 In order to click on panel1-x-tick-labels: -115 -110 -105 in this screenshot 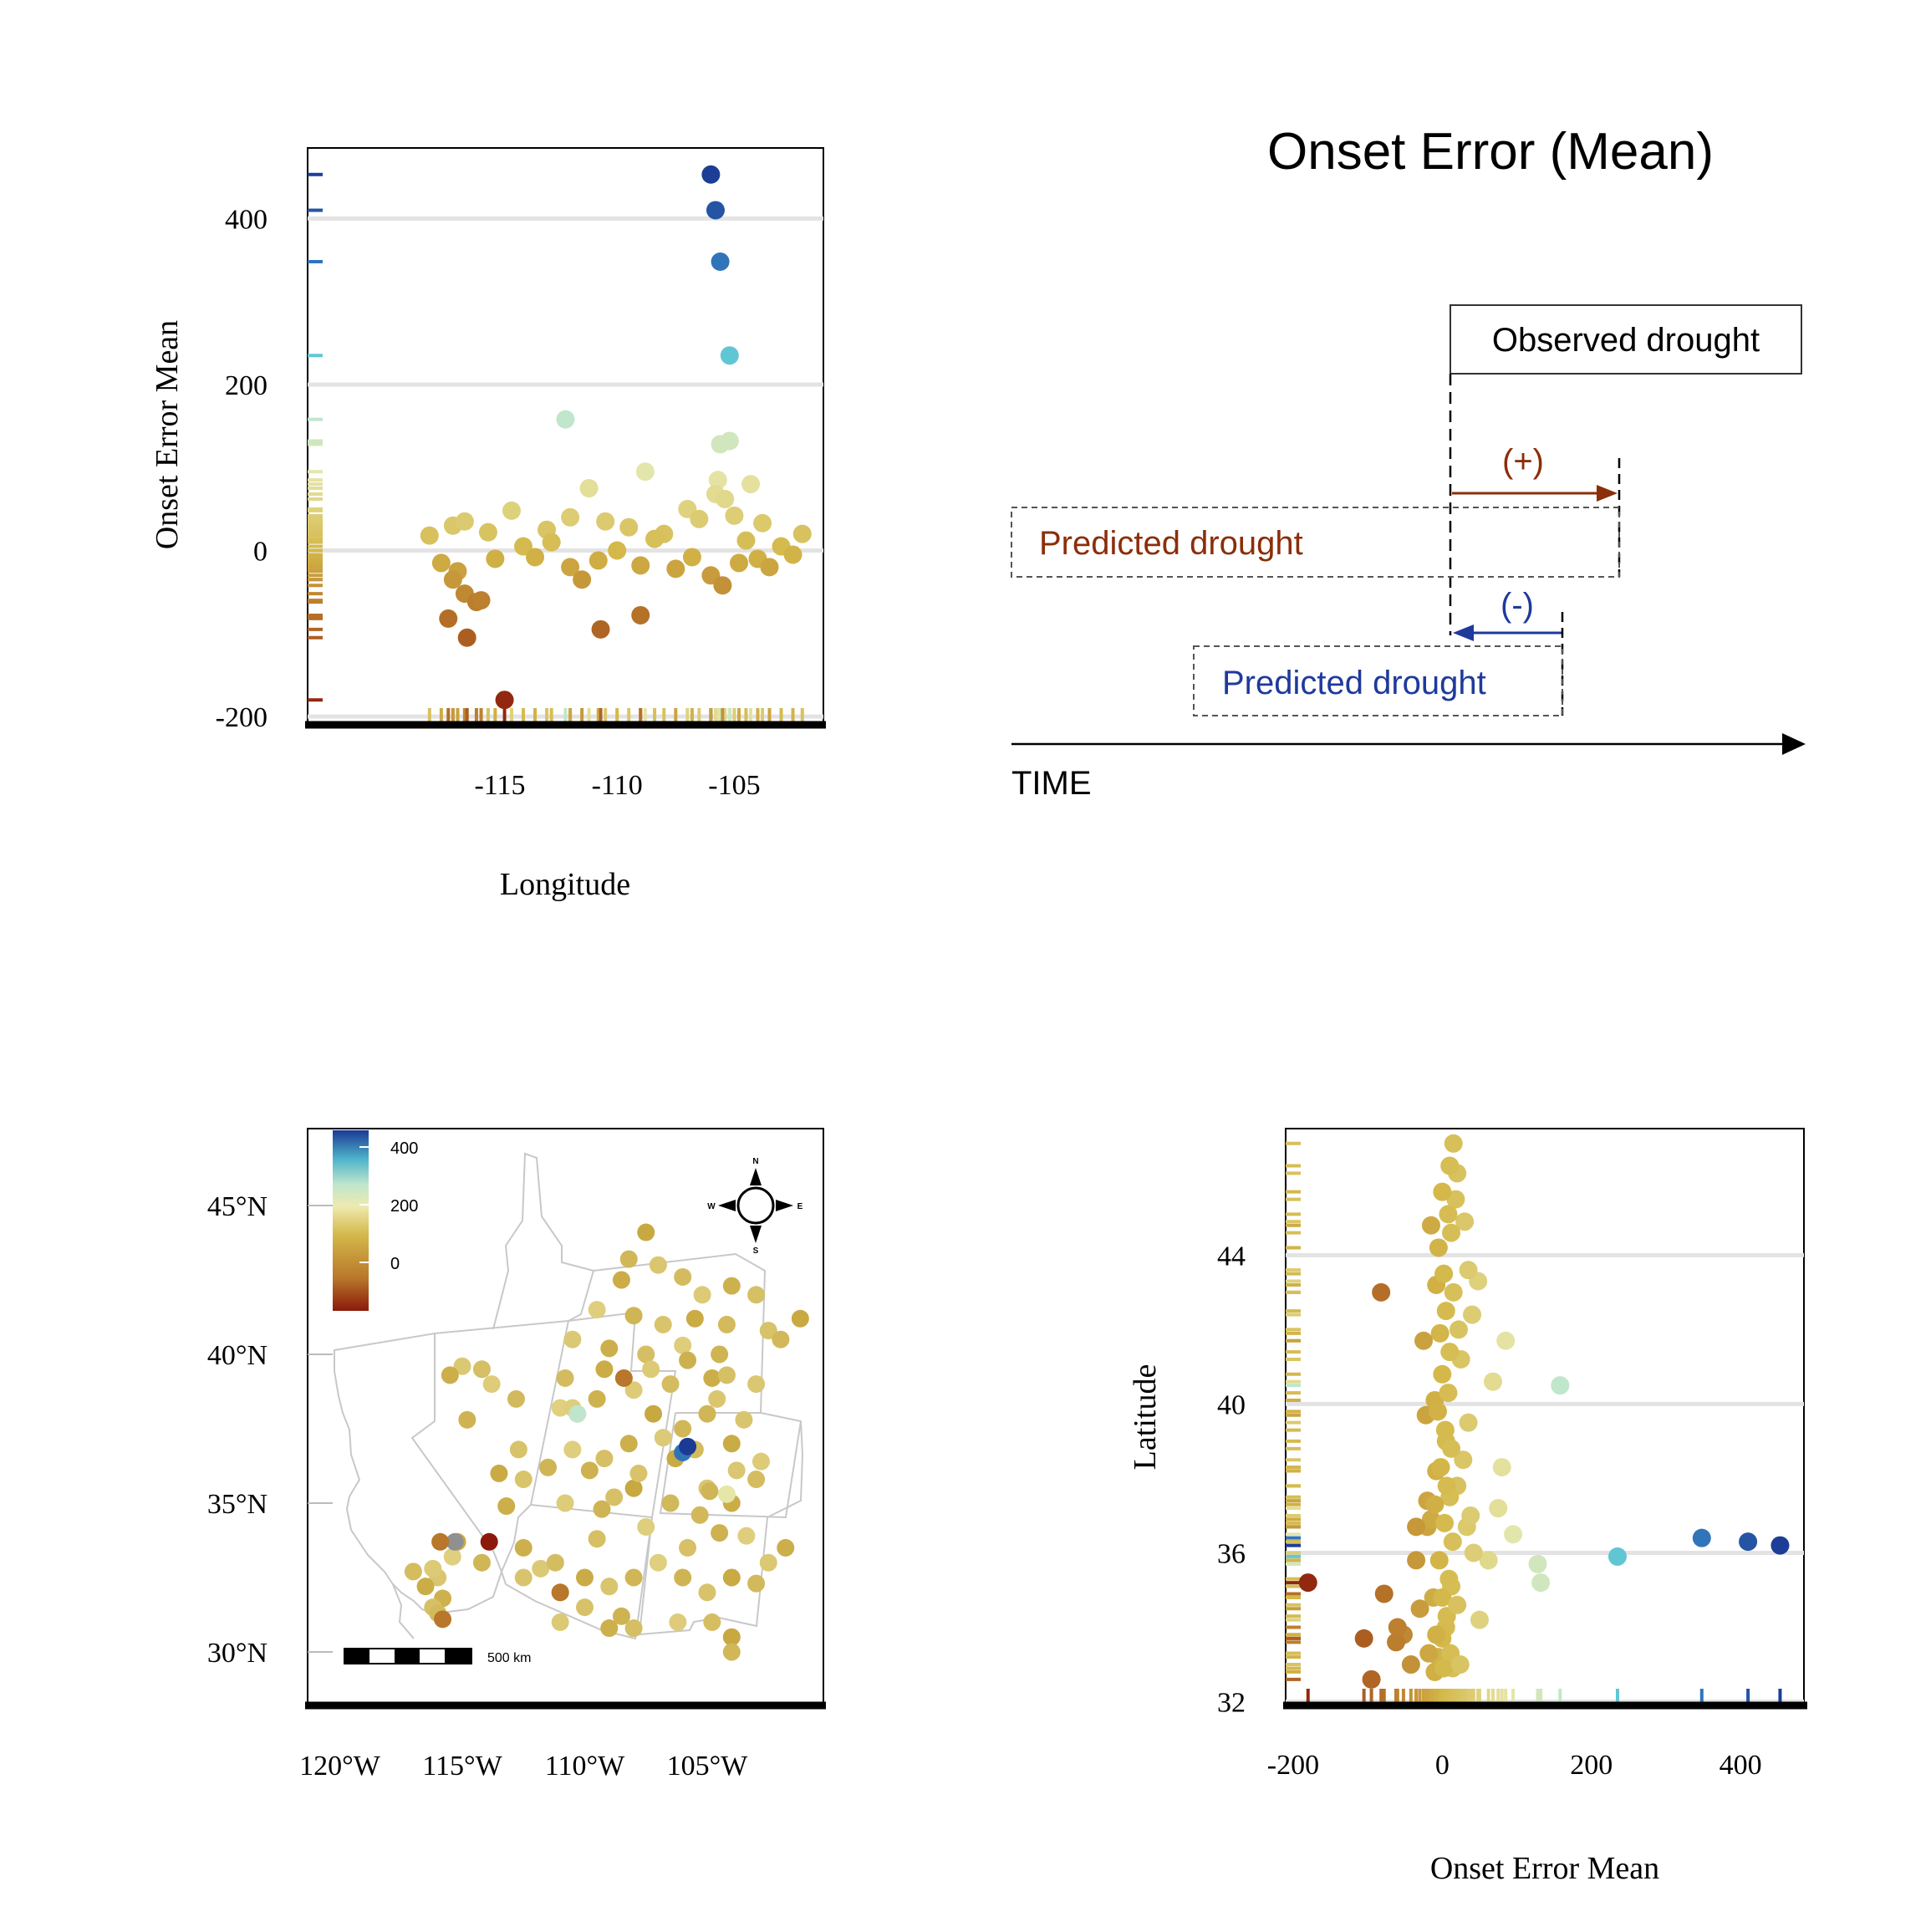, I will do `click(617, 785)`.